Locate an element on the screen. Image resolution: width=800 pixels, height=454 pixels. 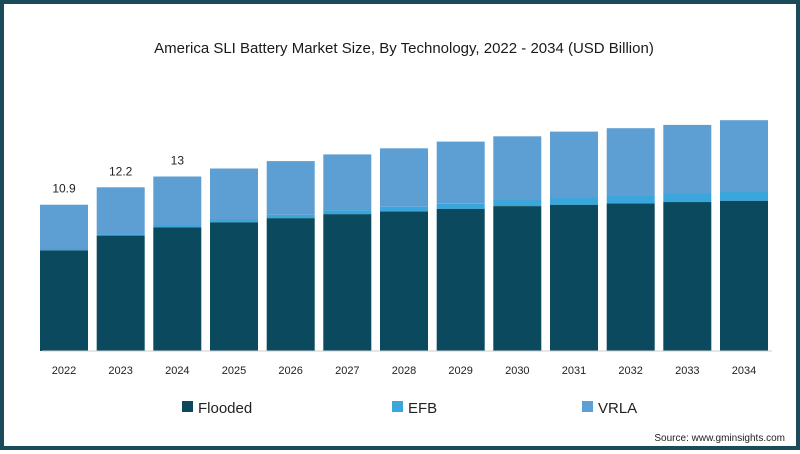
legend-swatch-flooded is located at coordinates (187, 406).